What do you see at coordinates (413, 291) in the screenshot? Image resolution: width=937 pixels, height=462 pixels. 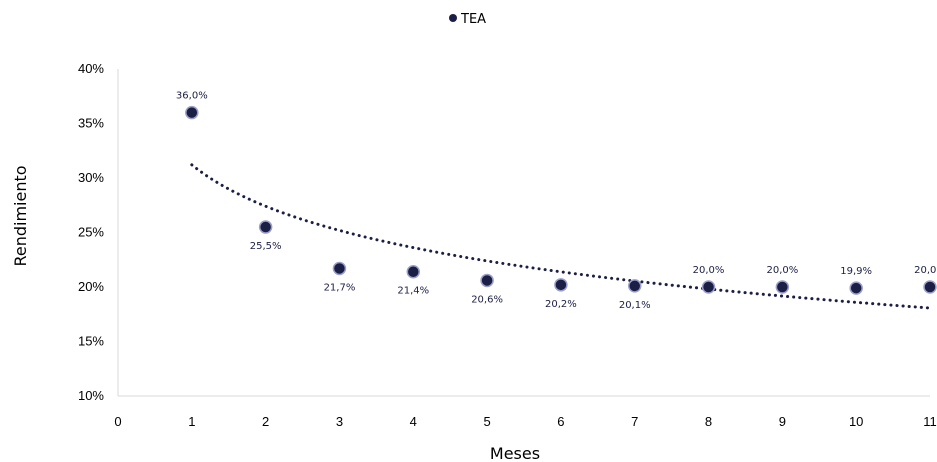 I see `data-label: 21,4%` at bounding box center [413, 291].